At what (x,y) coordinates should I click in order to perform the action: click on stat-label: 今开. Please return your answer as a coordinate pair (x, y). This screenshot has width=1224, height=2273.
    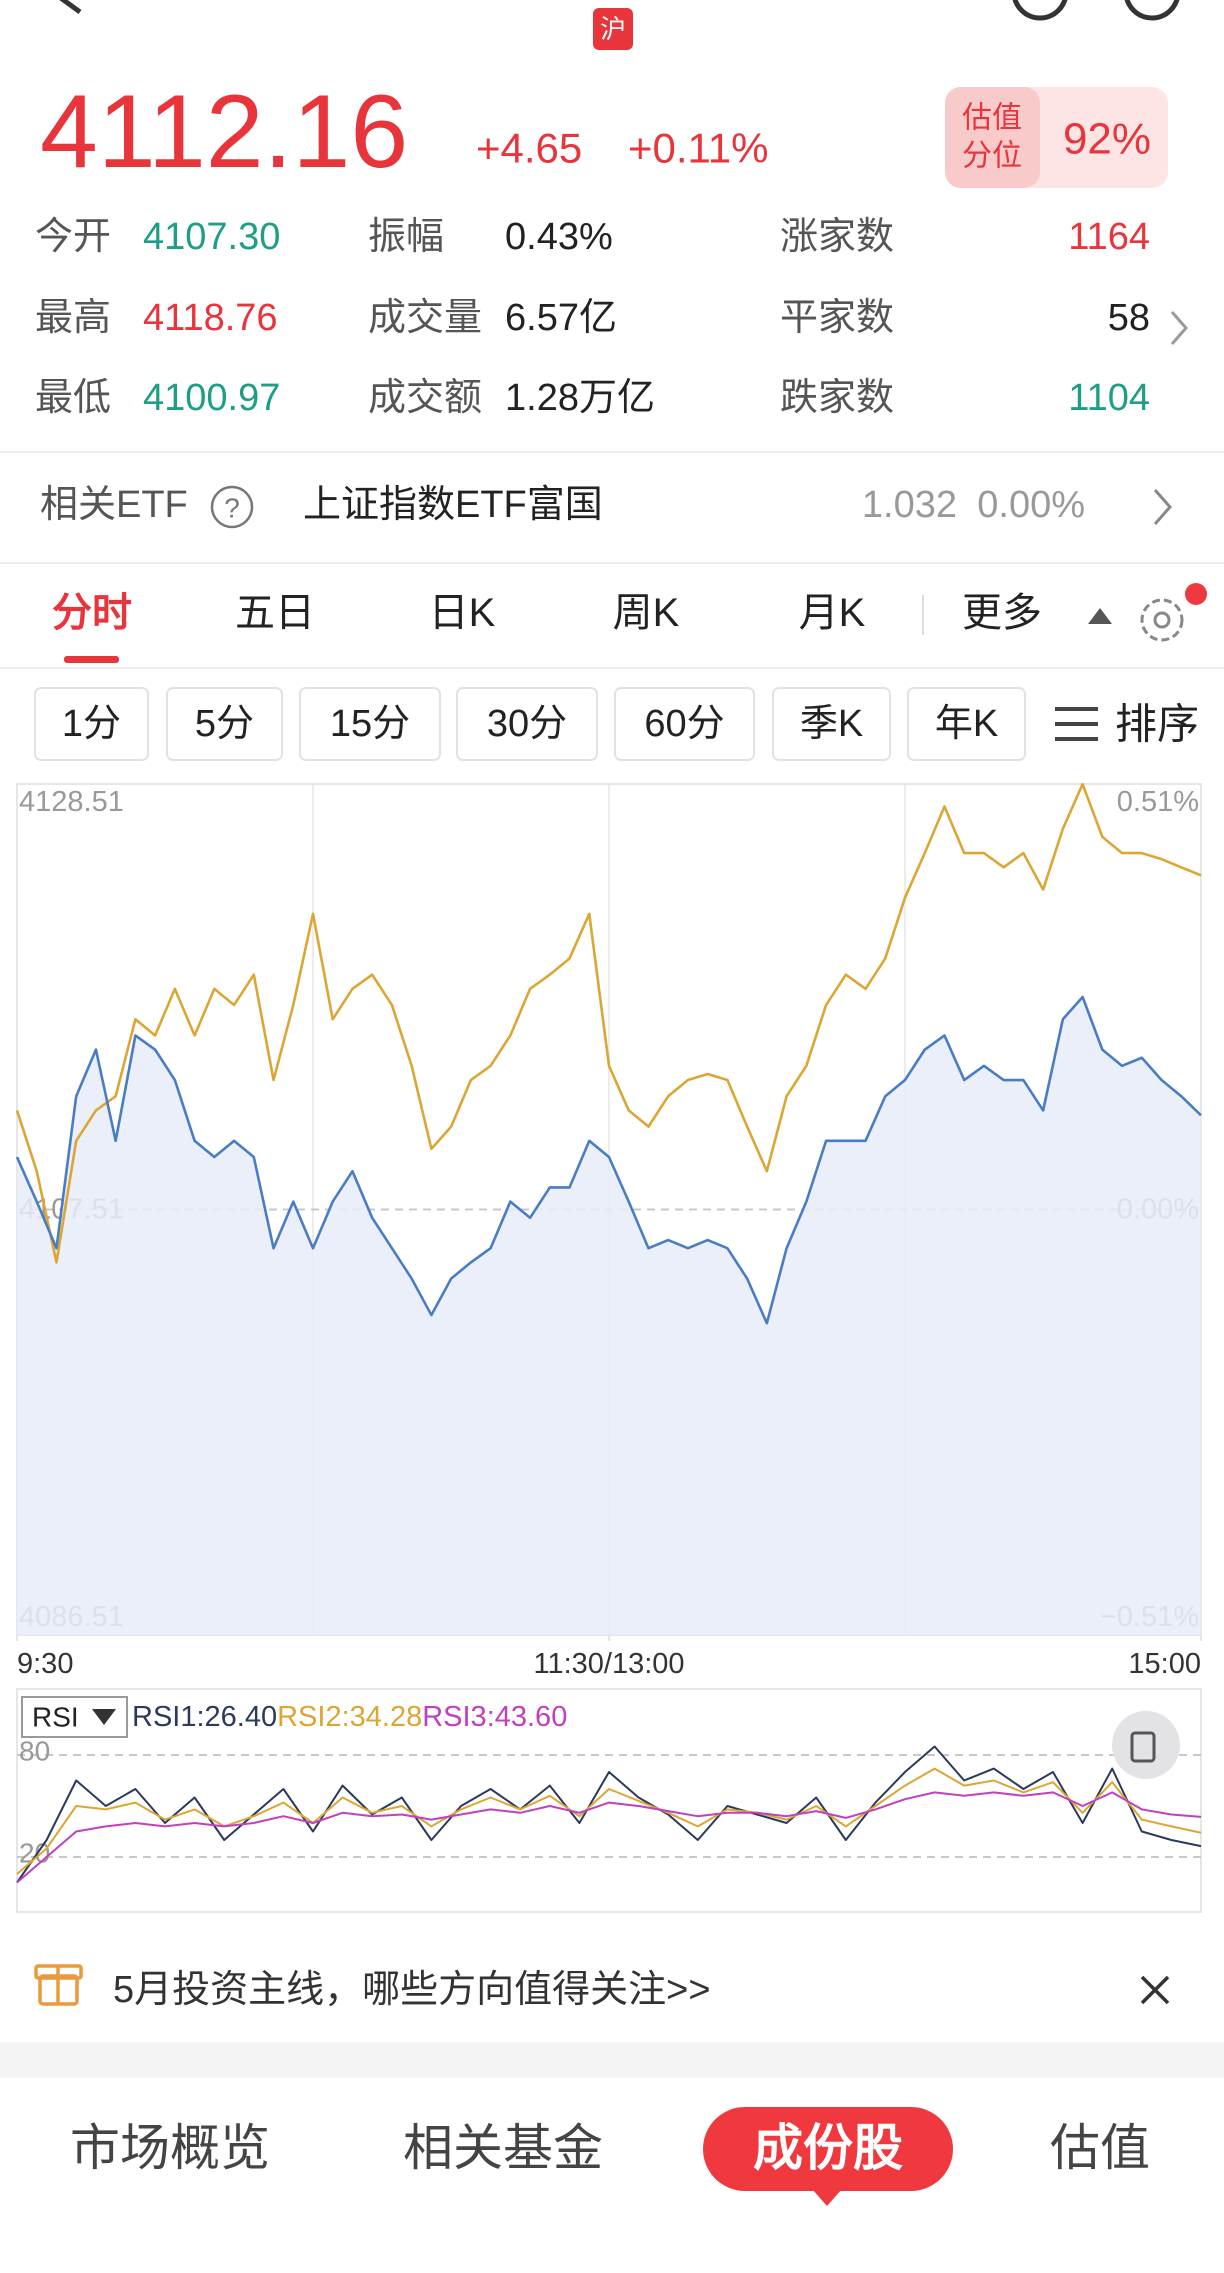
    Looking at the image, I should click on (73, 237).